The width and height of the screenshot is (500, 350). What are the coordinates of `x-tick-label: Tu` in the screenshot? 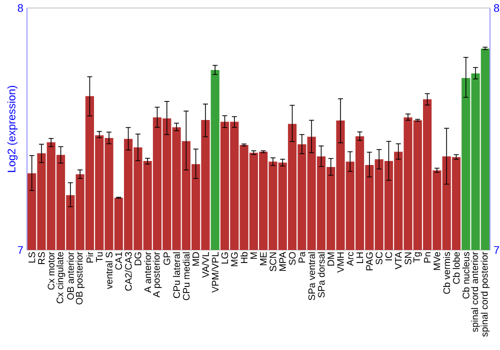 It's located at (99, 257).